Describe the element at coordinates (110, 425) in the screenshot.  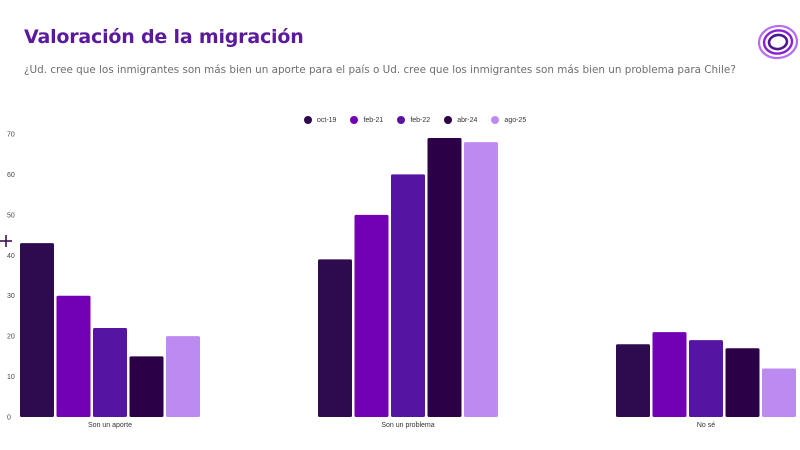
I see `x-category-label: Son un aporte` at that location.